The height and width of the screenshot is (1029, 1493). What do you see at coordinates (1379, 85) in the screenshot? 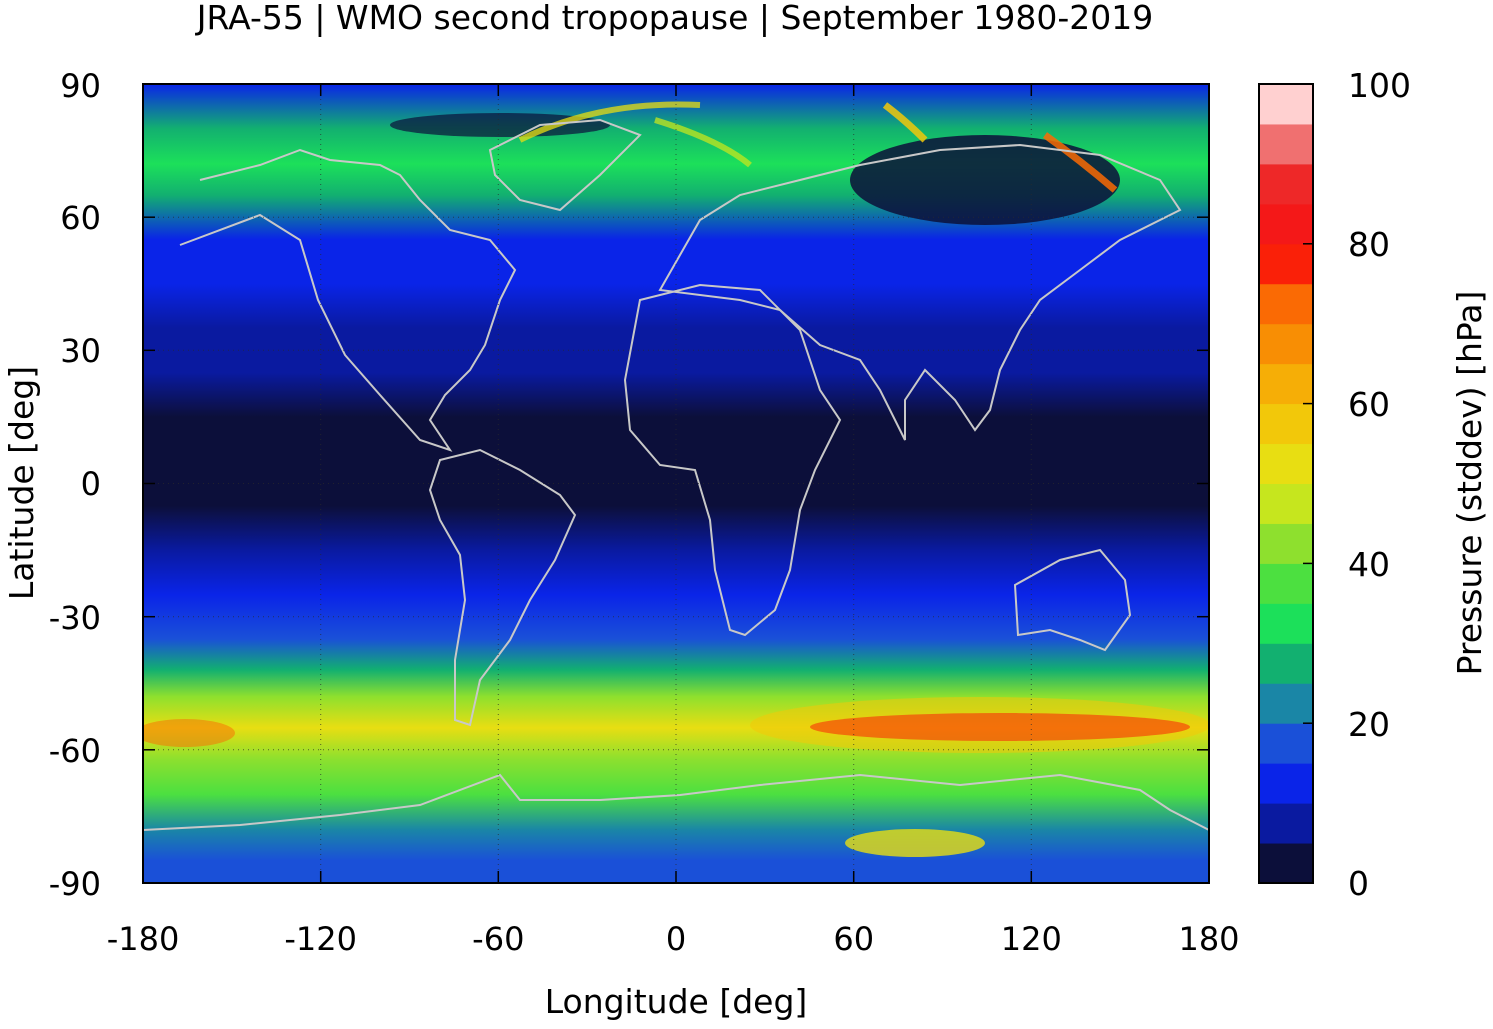
I see `colorbar-tick-label: 100` at bounding box center [1379, 85].